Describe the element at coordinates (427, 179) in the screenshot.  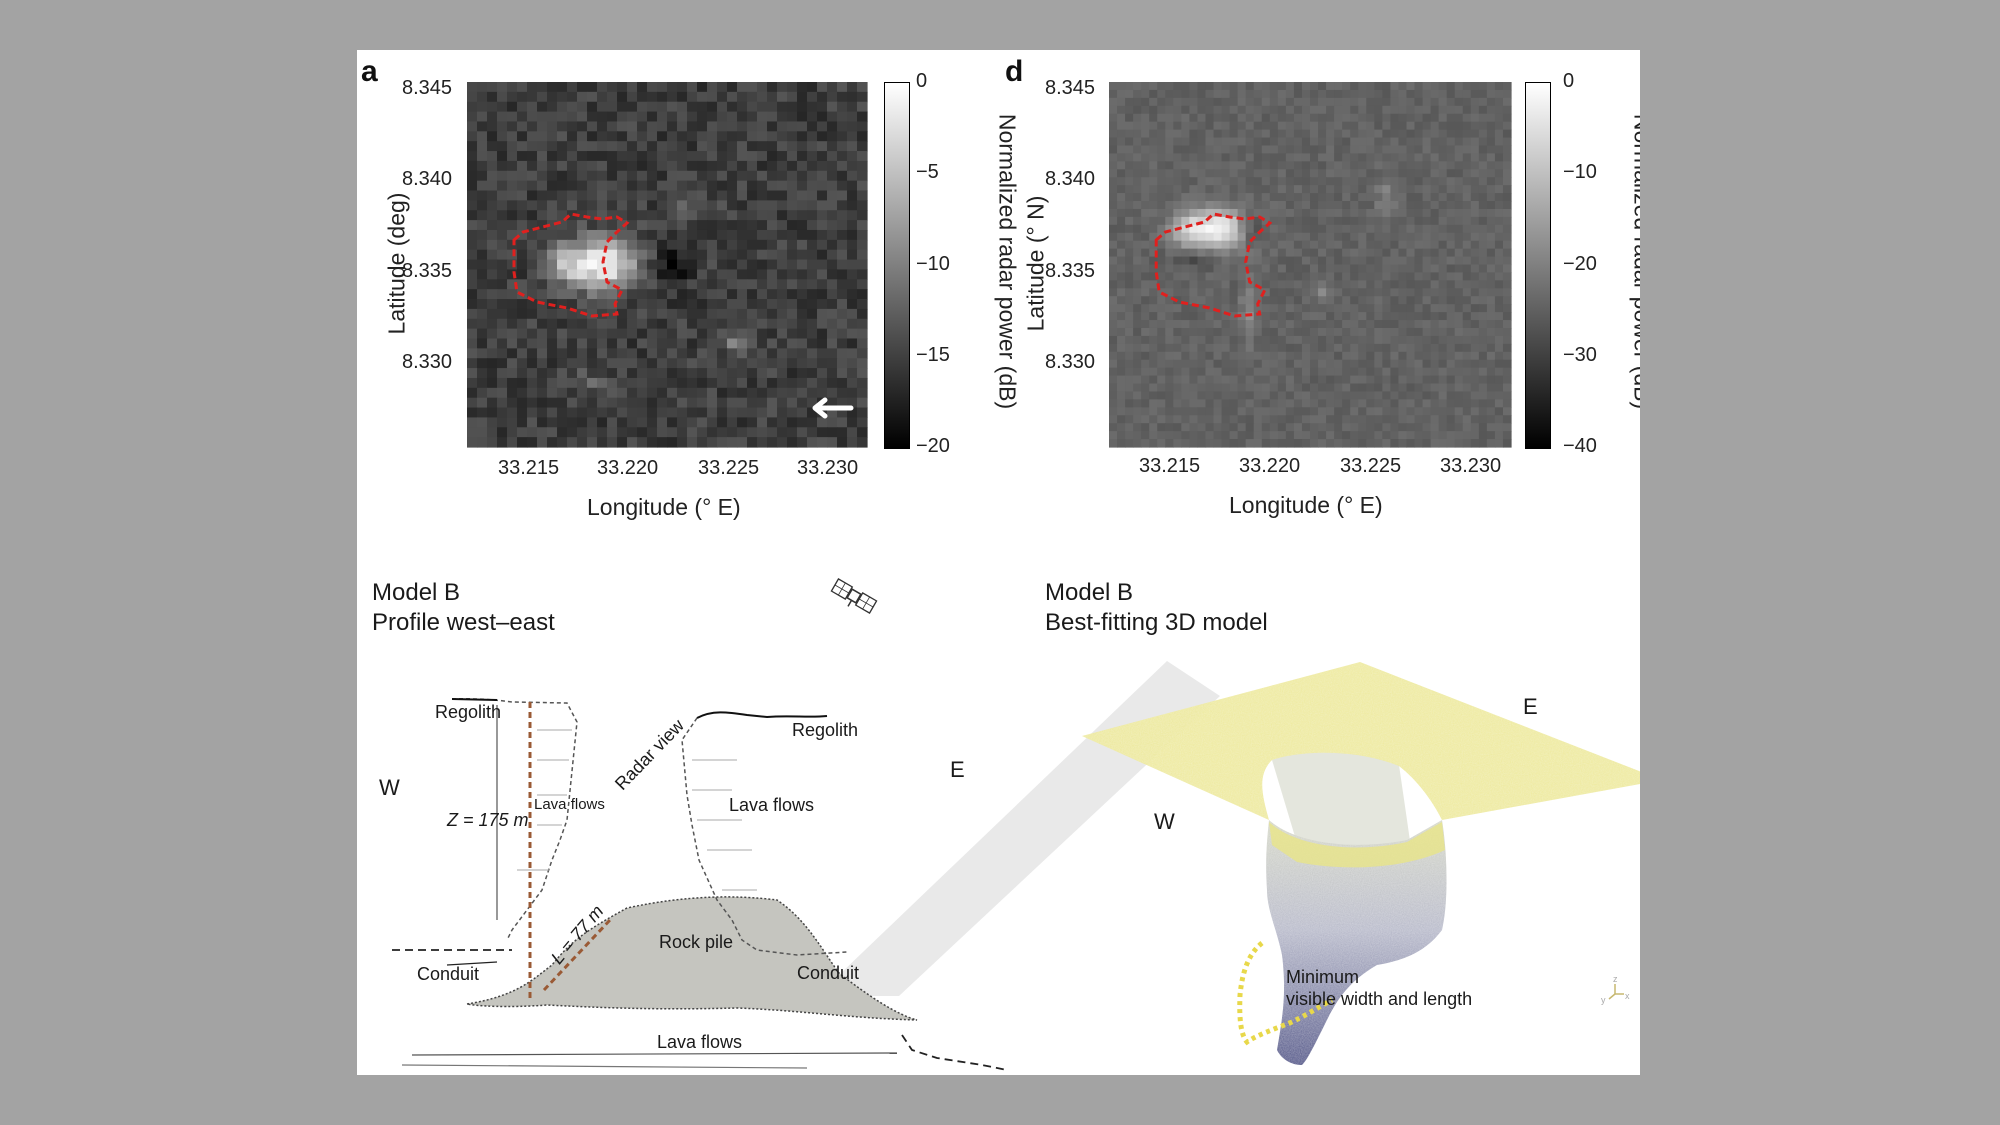
I see `a-ytick-2: 8.340` at that location.